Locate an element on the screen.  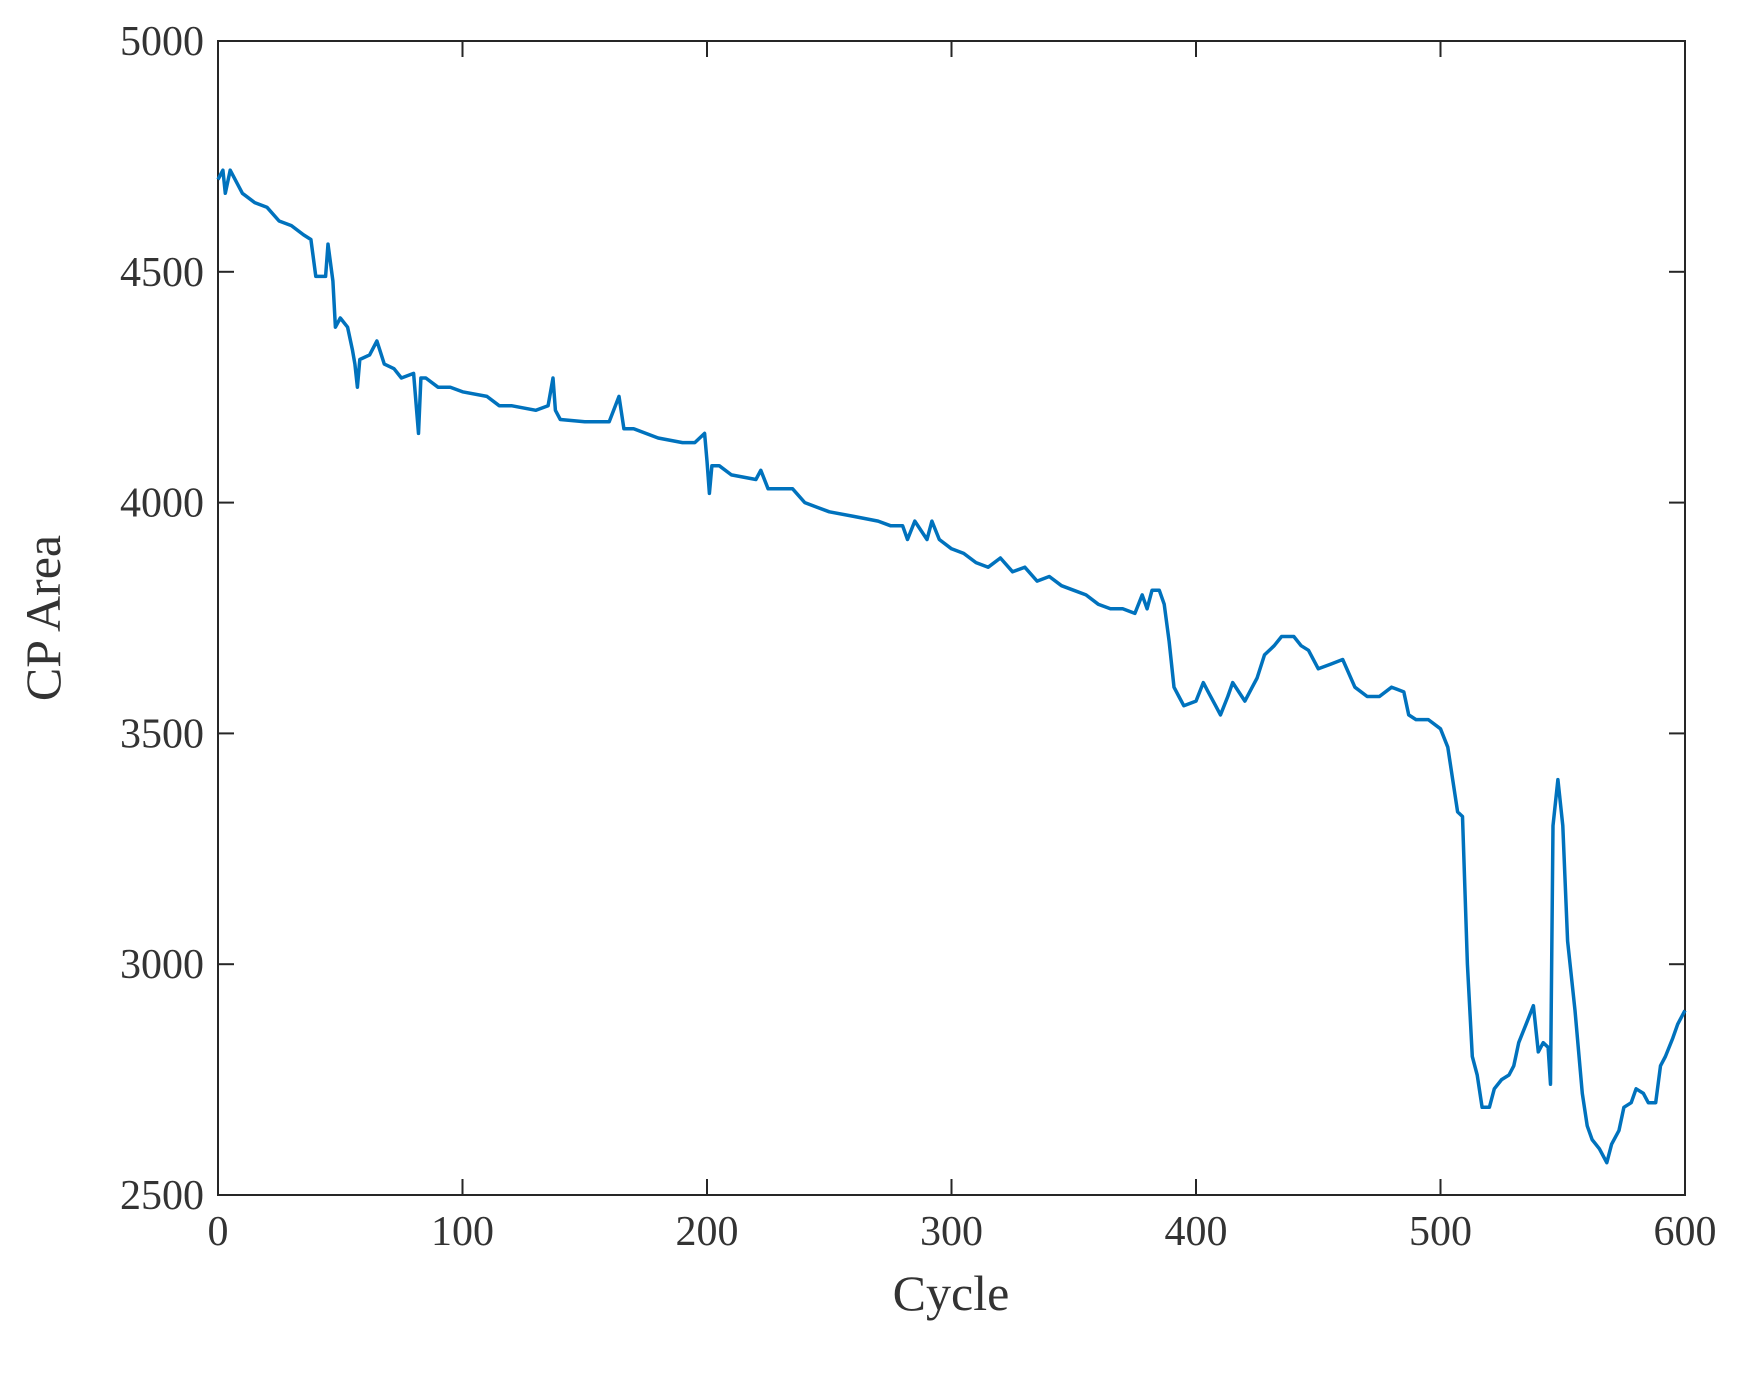
y-tick-label: 3500 is located at coordinates (162, 734).